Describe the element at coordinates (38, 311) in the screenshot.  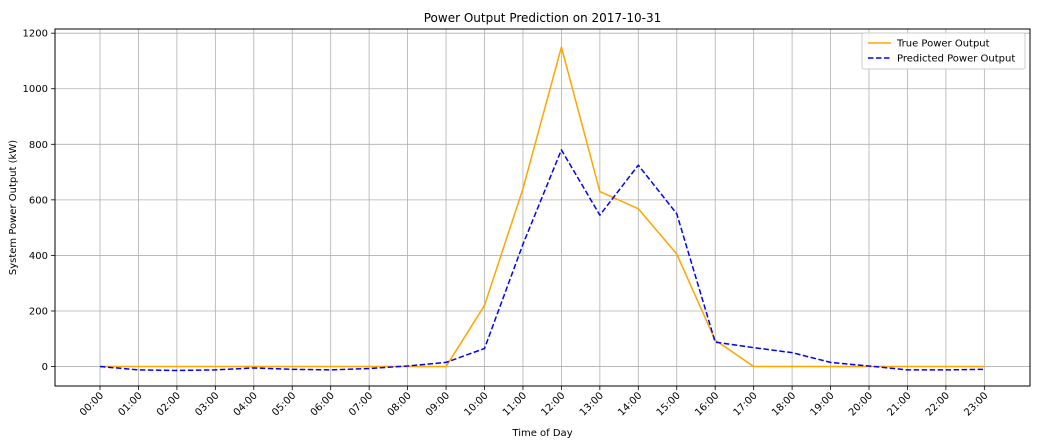
I see `y-tick-label: 200` at that location.